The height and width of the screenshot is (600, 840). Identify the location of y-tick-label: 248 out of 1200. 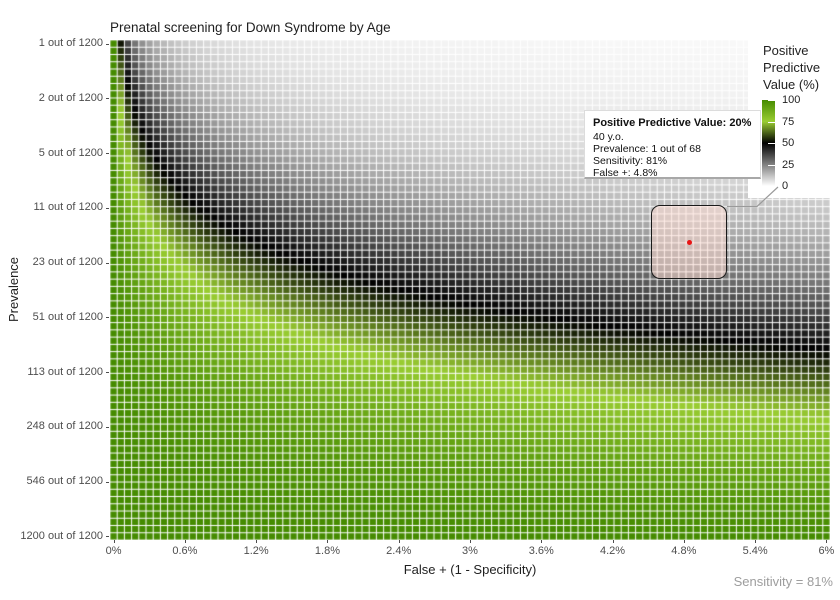
(64, 426).